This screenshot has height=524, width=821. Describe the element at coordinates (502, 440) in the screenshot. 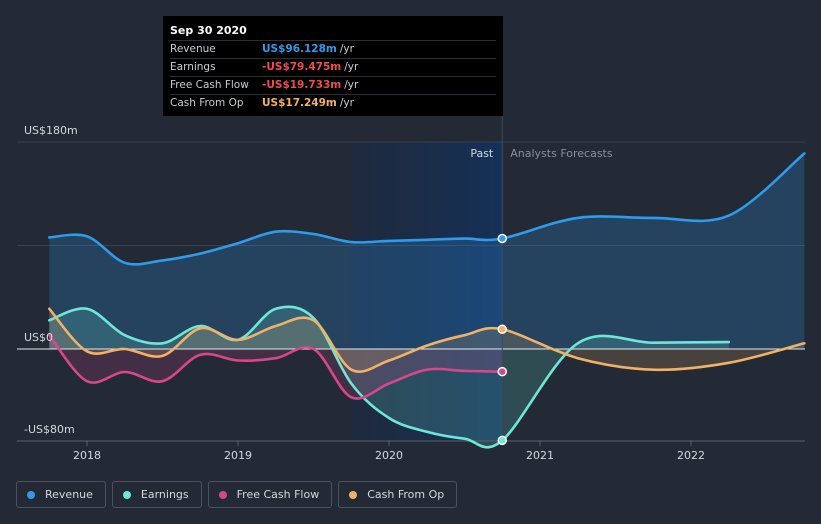

I see `earnings-marker` at that location.